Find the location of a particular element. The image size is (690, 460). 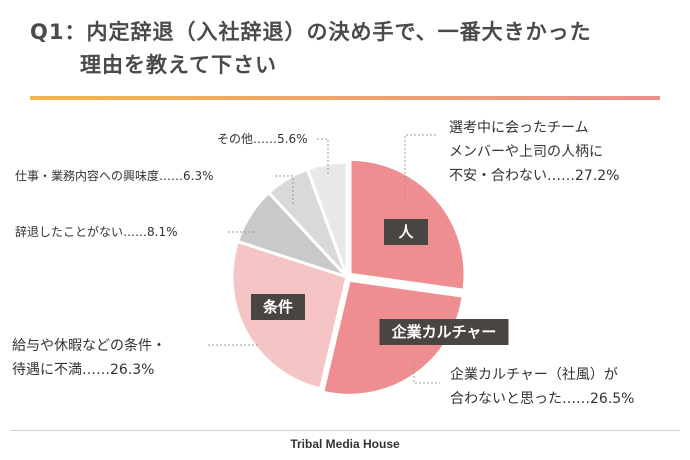

title-line-1: Q1：内定辞退（入社辞退）の決め手で、一番大きかった is located at coordinates (311, 32).